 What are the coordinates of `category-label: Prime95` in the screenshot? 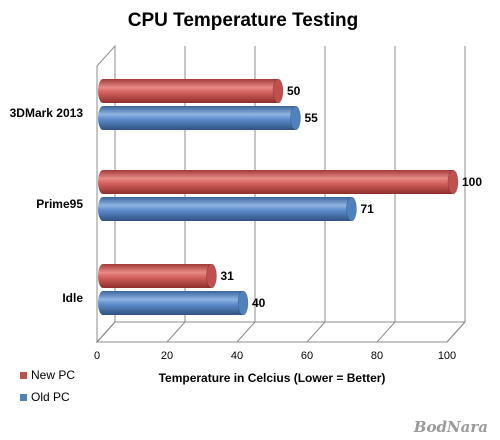 It's located at (59, 204).